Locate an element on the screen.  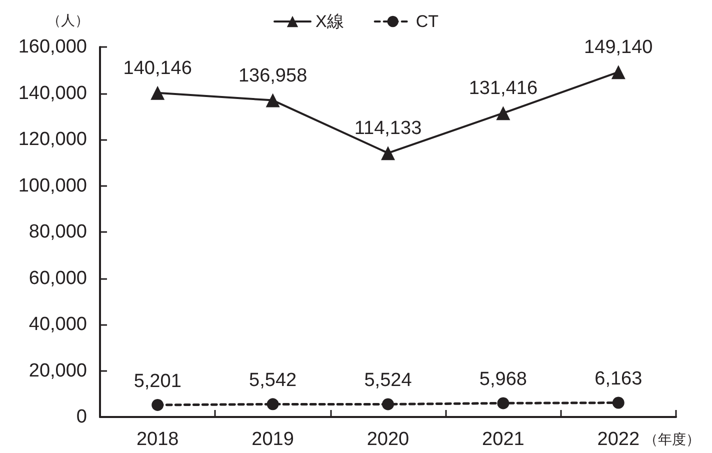
y-axis-title: （人） is located at coordinates (68, 20).